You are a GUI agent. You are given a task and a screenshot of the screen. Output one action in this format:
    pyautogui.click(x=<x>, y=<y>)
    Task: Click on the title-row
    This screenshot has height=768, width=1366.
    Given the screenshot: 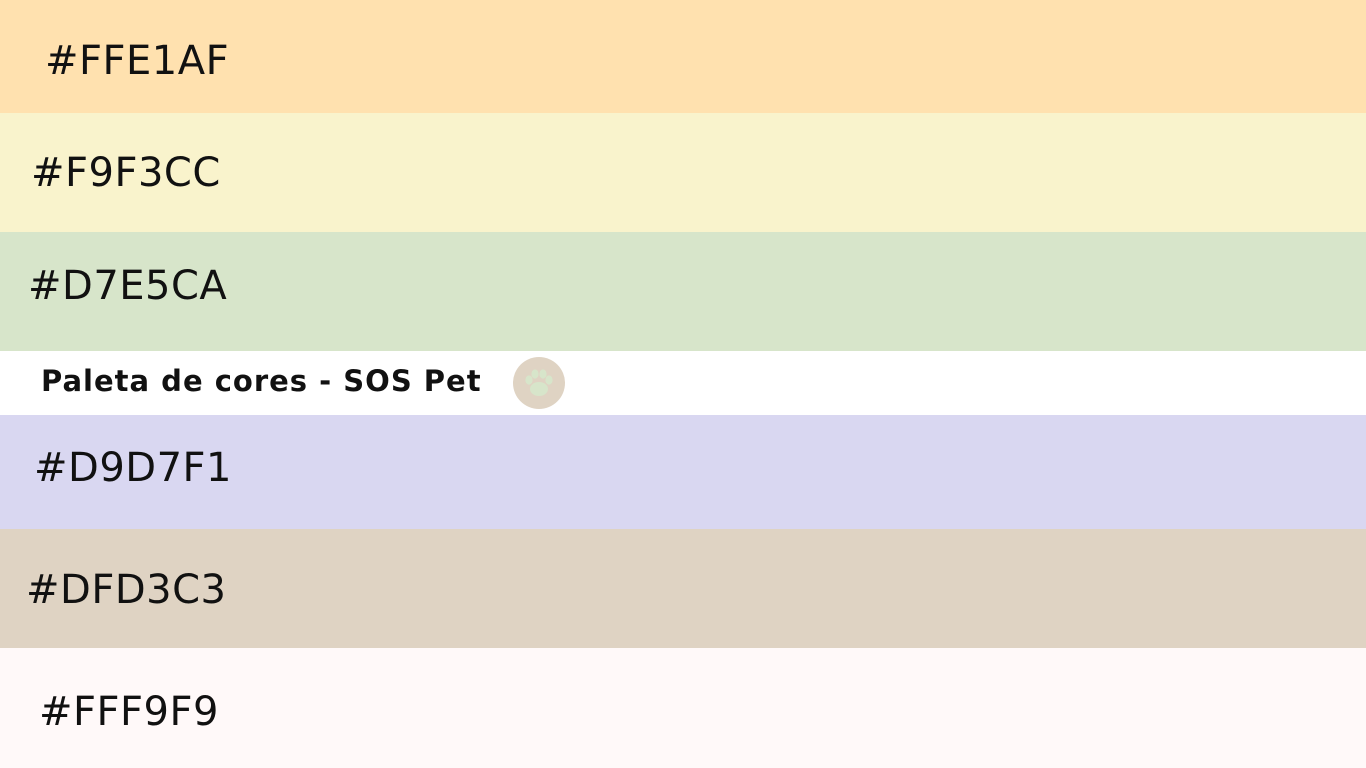 What is the action you would take?
    pyautogui.click(x=683, y=383)
    